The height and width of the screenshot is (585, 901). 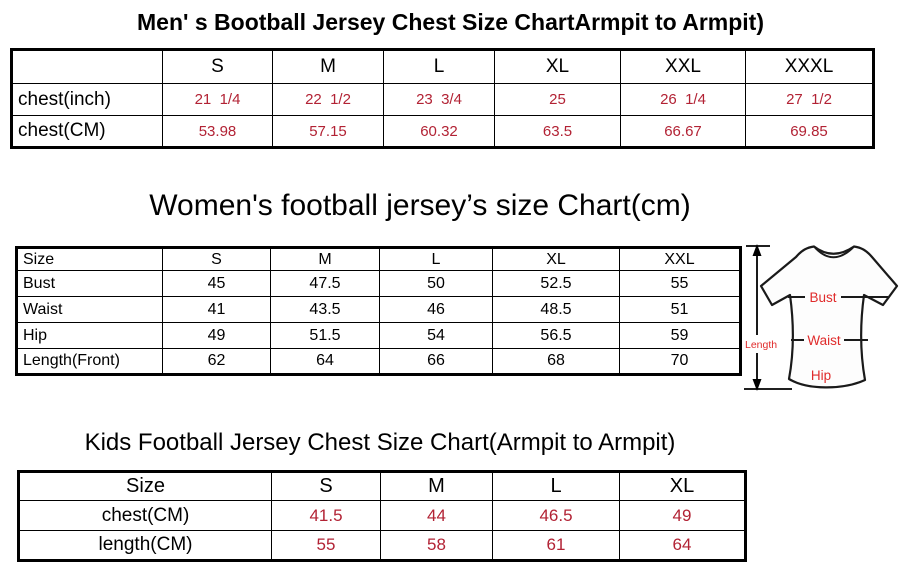 What do you see at coordinates (436, 515) in the screenshot?
I see `value-cell: 44` at bounding box center [436, 515].